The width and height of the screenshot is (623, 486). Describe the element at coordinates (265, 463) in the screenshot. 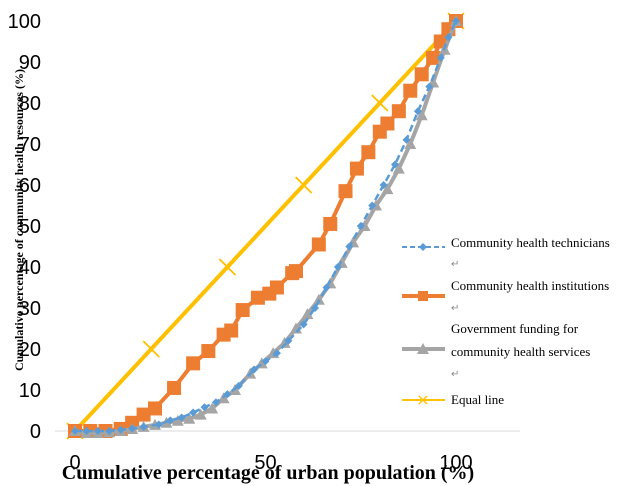

I see `x-tick-label: 50` at that location.